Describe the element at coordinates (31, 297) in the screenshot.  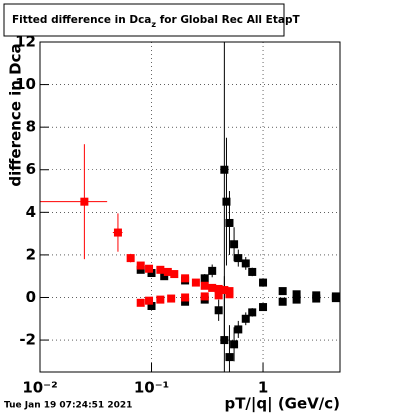
I see `y-tick-label: 0` at that location.